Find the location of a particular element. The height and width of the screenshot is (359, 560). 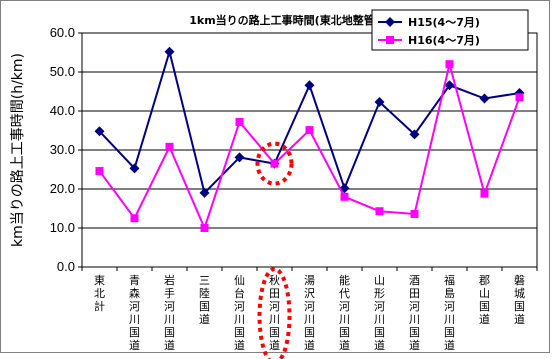

x-tick-label: 湯沢河川国道 is located at coordinates (309, 313).